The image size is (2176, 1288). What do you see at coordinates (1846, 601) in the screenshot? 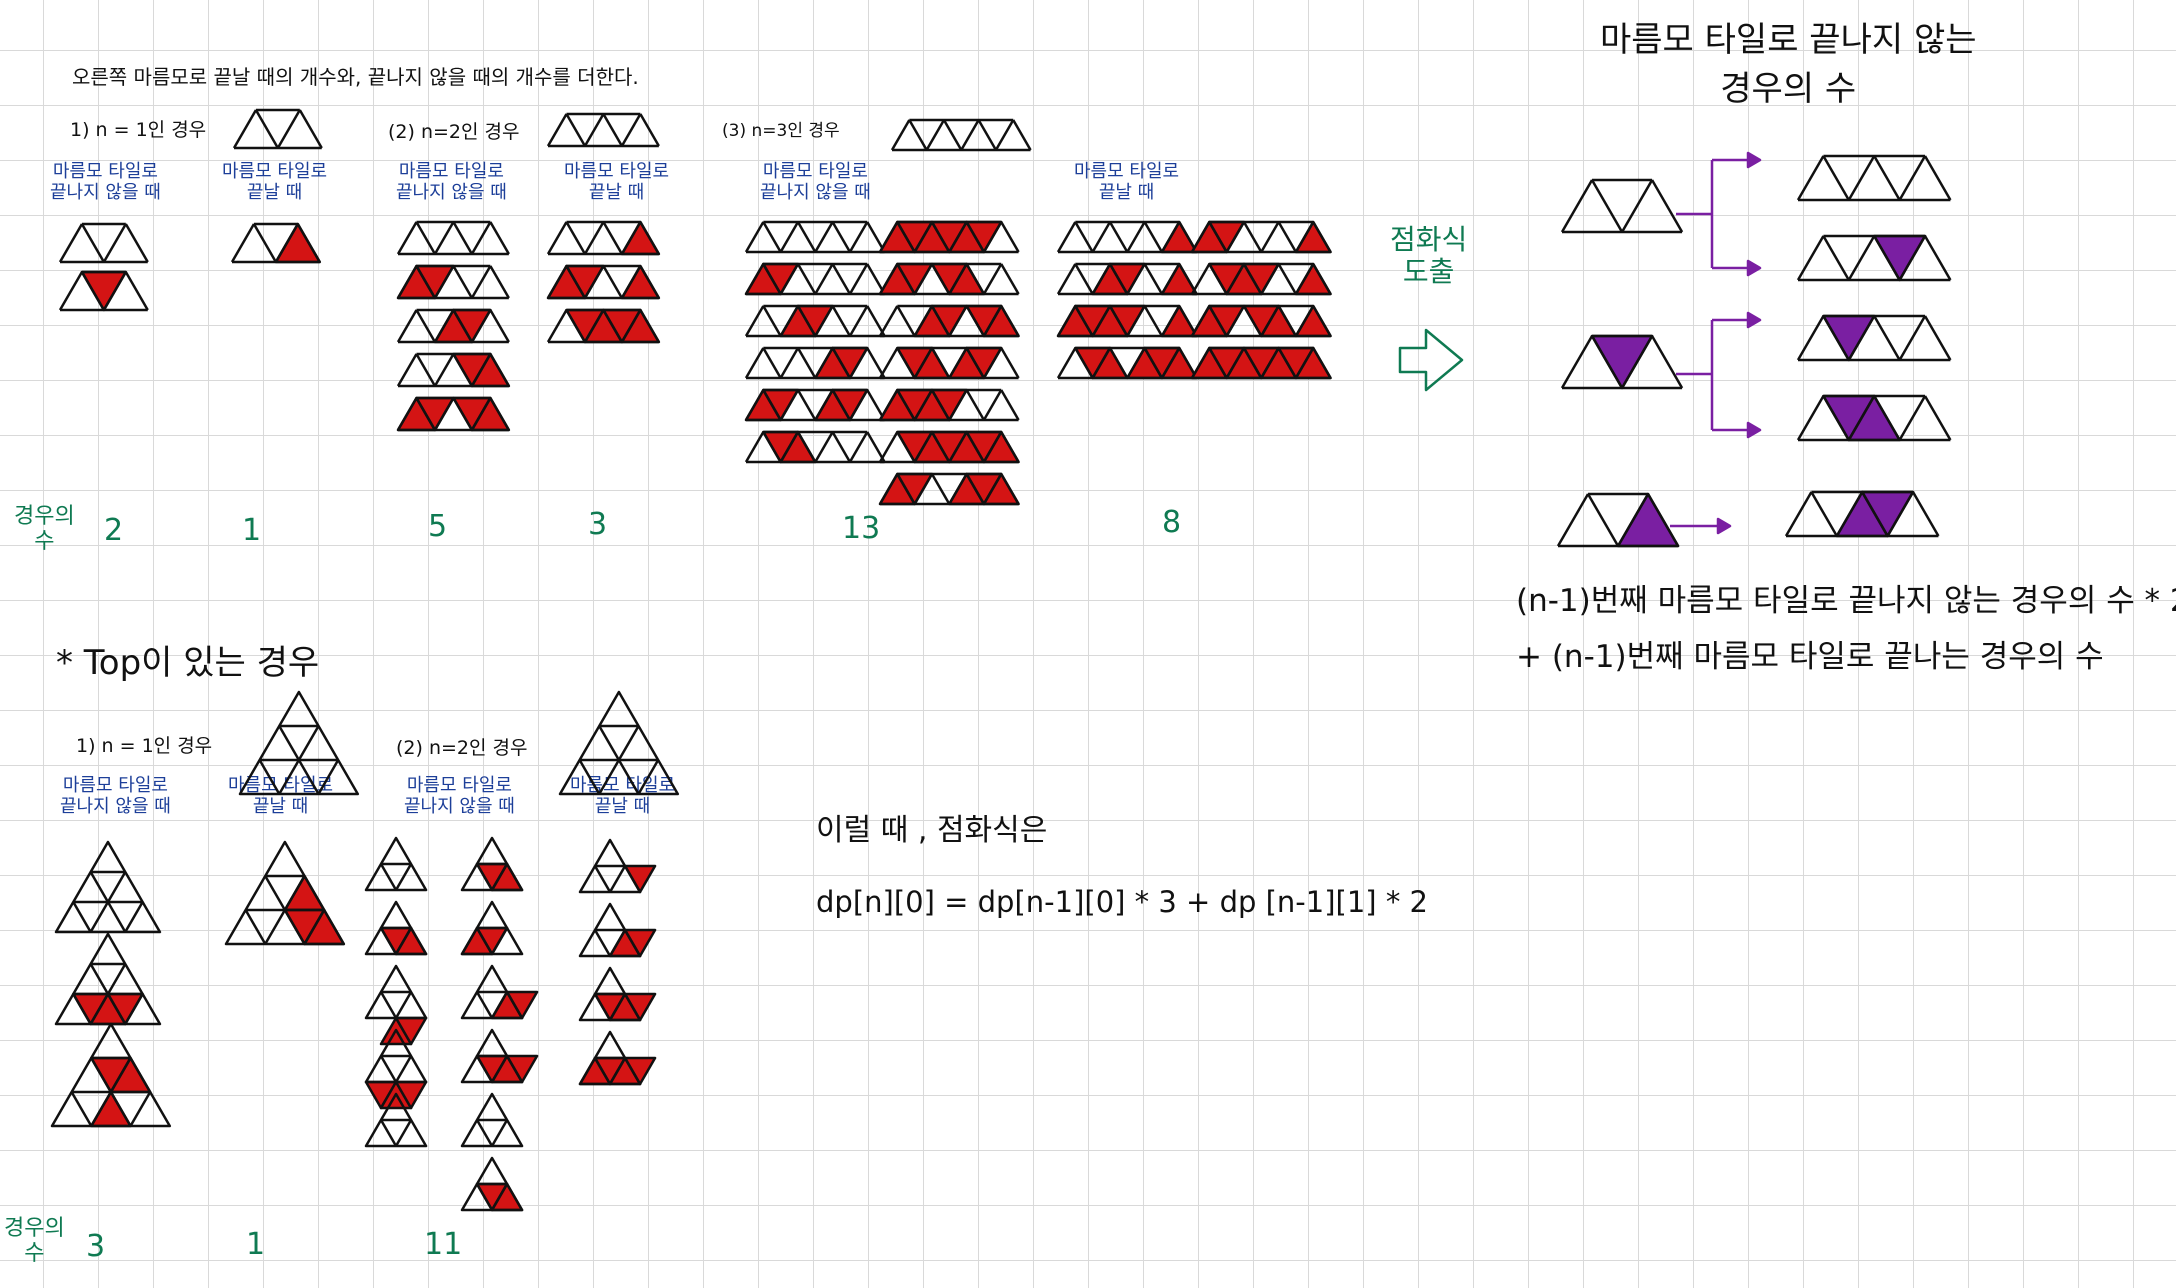
I see `recurrence-line1: (n-1)번째 마름모 타일로 끝나지 않는 경우의 수 * 2` at bounding box center [1846, 601].